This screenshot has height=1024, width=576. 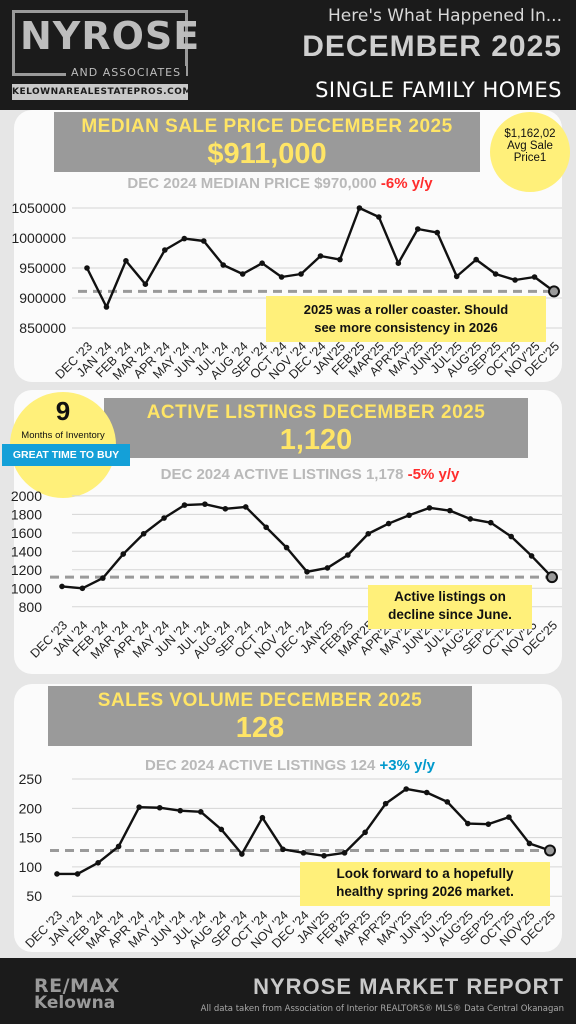 What do you see at coordinates (406, 183) in the screenshot?
I see `price-compare-change: -6% y/y` at bounding box center [406, 183].